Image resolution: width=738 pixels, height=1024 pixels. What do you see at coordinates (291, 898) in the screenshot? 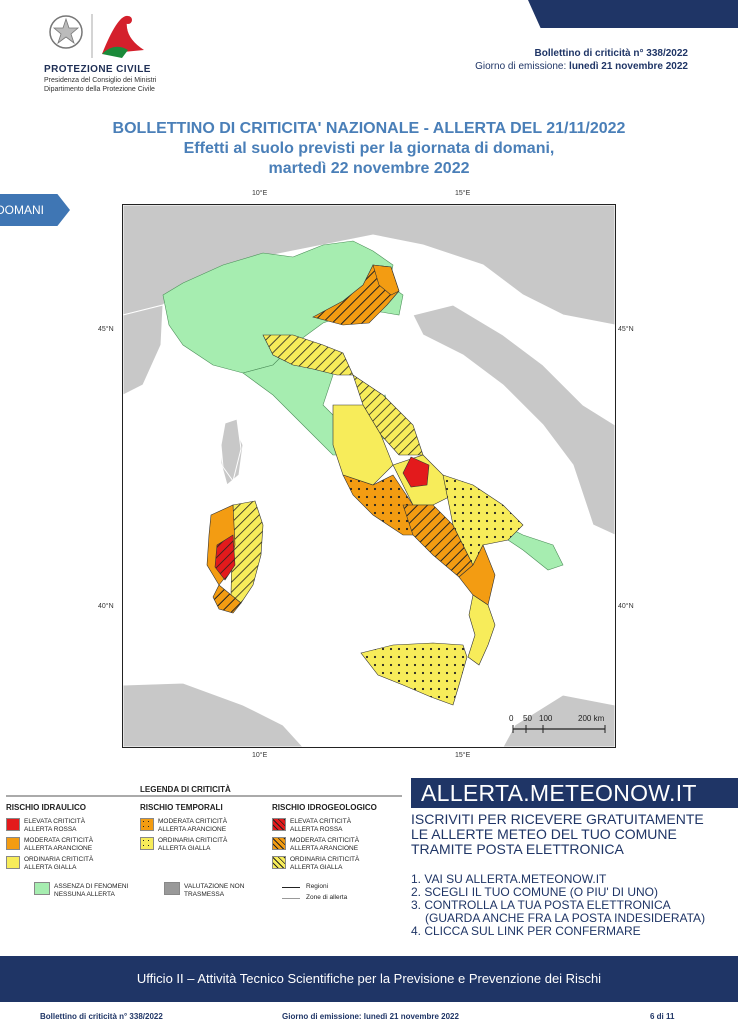
I see `zone-line-icon` at bounding box center [291, 898].